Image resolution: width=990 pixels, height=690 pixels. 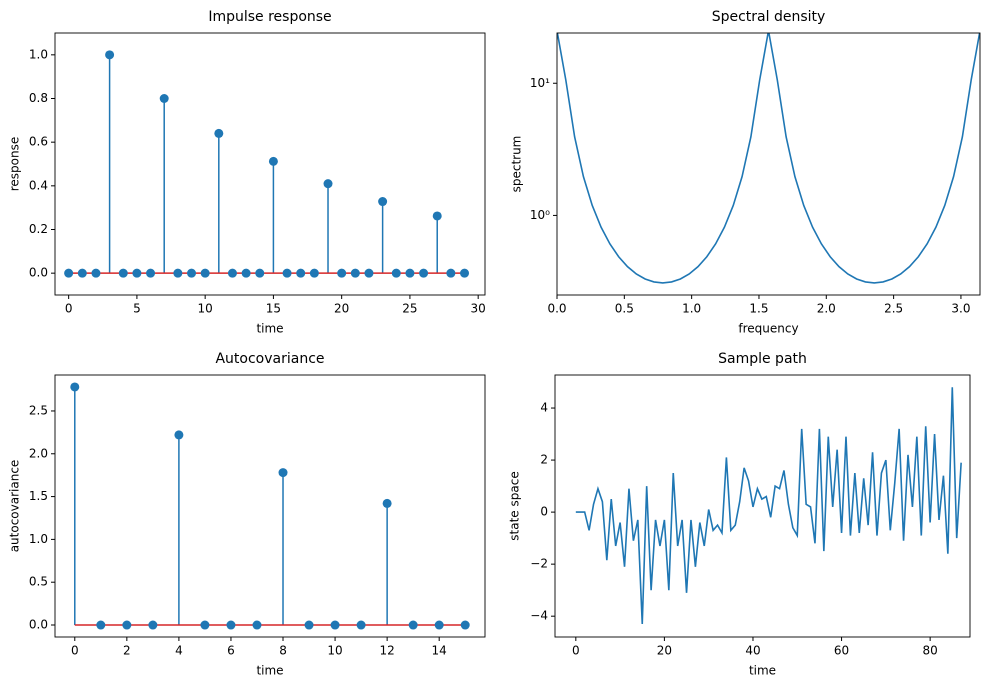 I want to click on x-tick-label: 80, so click(x=929, y=651).